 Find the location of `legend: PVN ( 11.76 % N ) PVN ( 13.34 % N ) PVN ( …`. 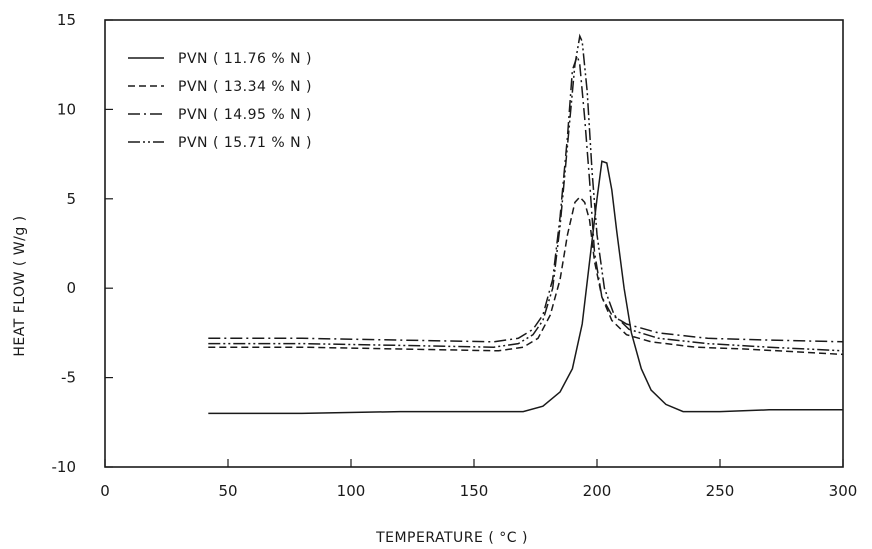

legend: PVN ( 11.76 % N ) PVN ( 13.34 % N ) PVN ( … is located at coordinates (220, 101).